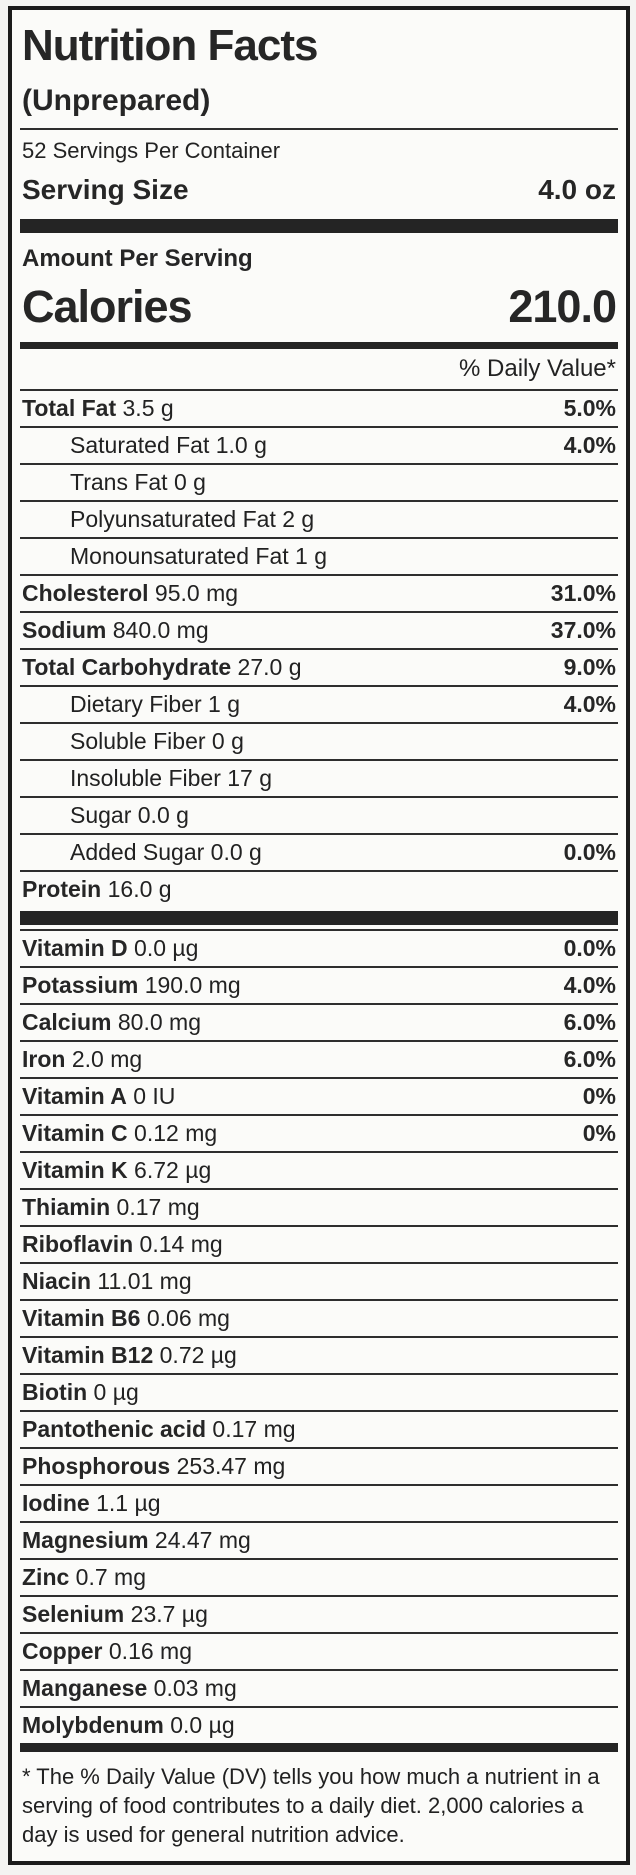  Describe the element at coordinates (173, 519) in the screenshot. I see `nutrient-name: Polyunsaturated Fat` at that location.